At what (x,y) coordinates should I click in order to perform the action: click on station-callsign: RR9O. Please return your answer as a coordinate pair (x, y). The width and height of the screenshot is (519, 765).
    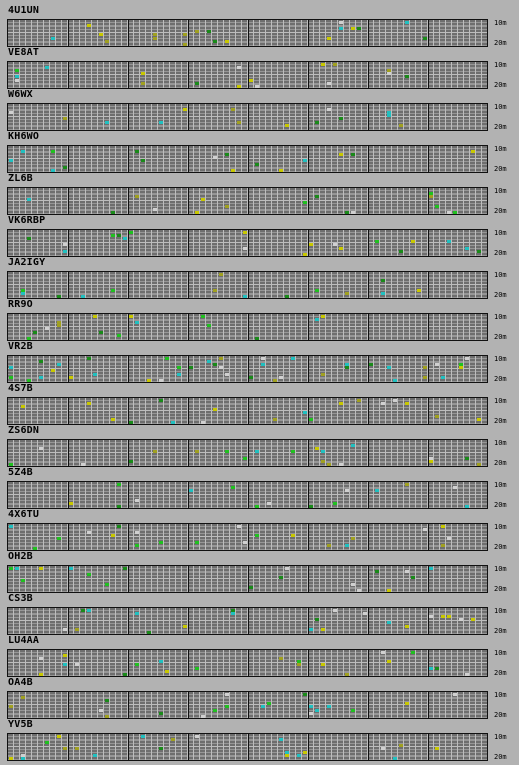
    Looking at the image, I should click on (20, 304).